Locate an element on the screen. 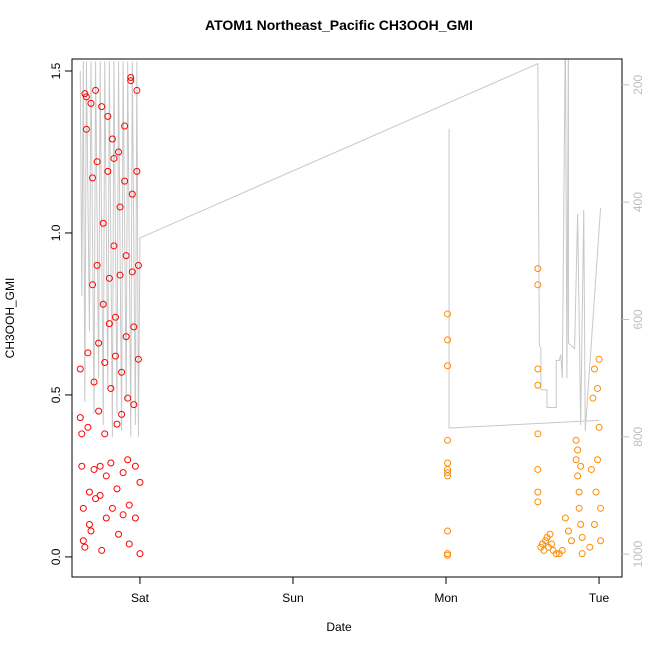 The width and height of the screenshot is (650, 655). x-tick-label: Mon is located at coordinates (445, 598).